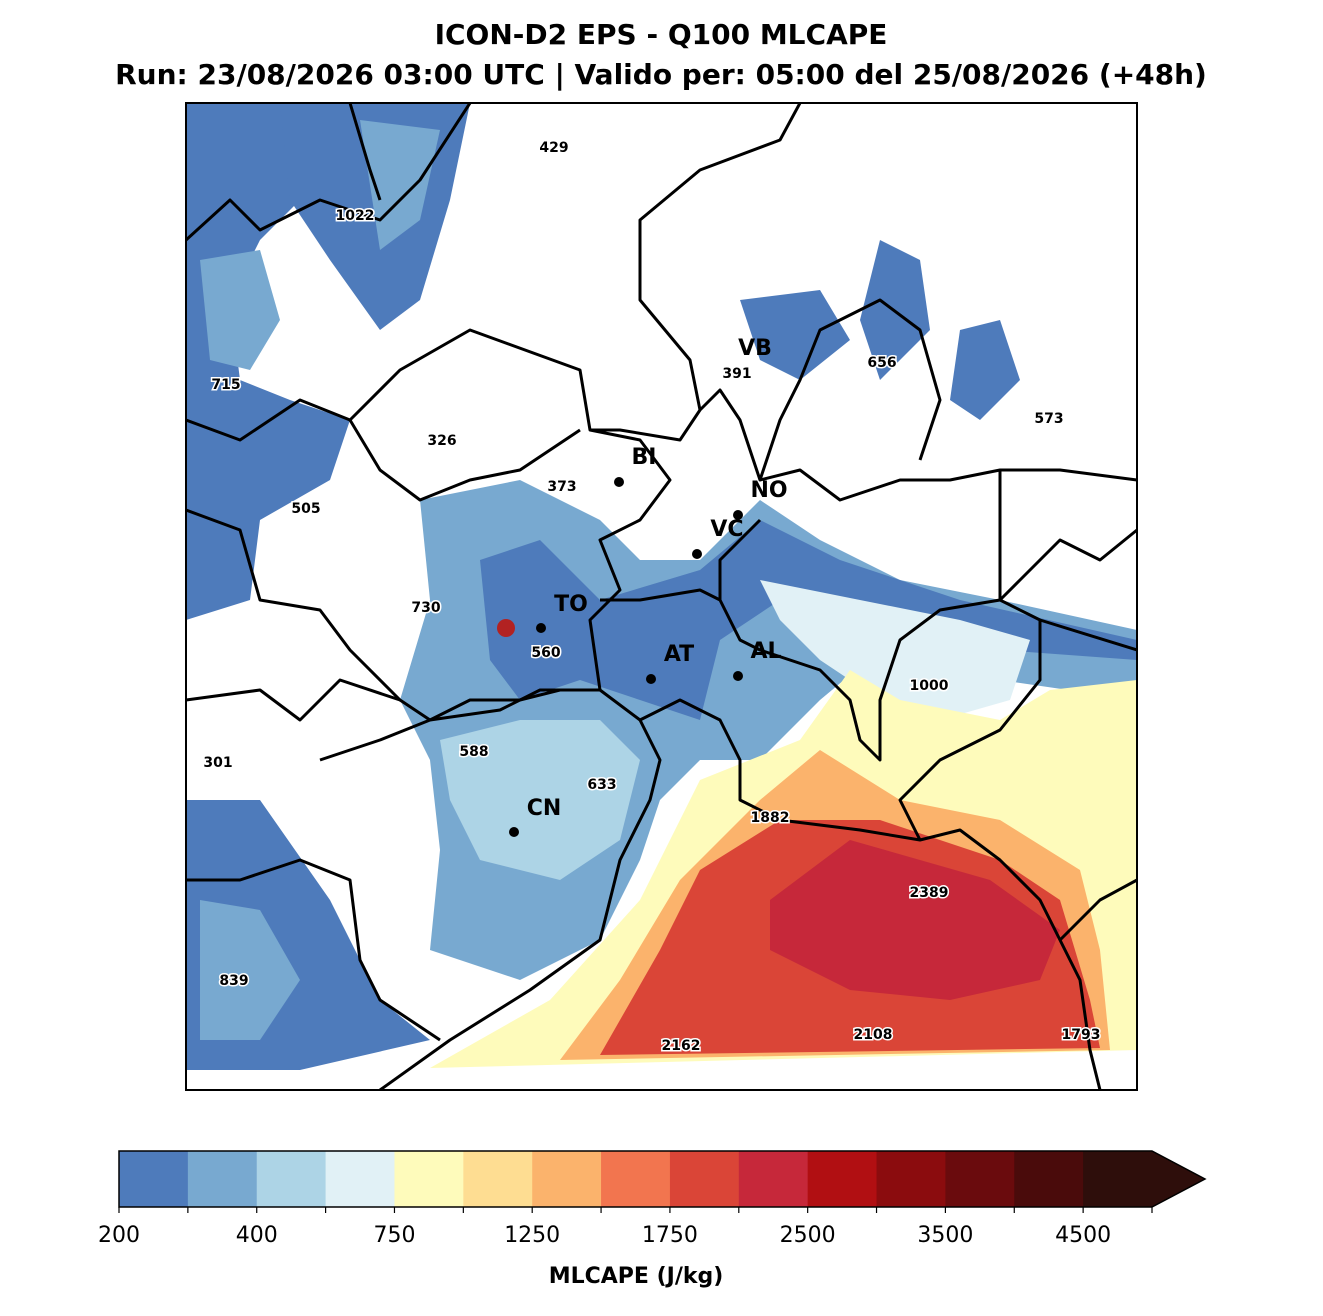 Image resolution: width=1323 pixels, height=1316 pixels. What do you see at coordinates (736, 374) in the screenshot?
I see `value-label: 391` at bounding box center [736, 374].